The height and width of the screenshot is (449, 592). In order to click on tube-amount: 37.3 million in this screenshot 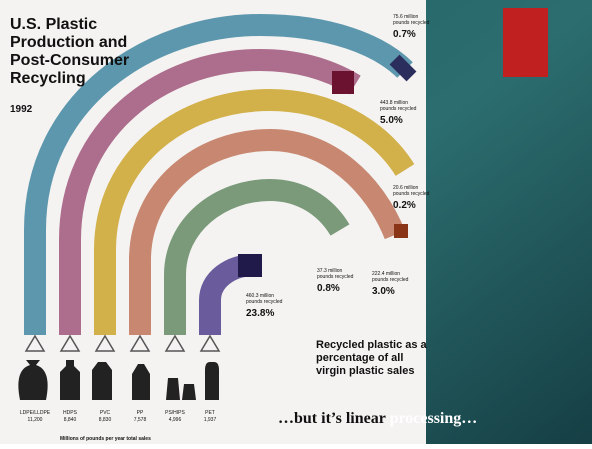, I will do `click(330, 271)`.